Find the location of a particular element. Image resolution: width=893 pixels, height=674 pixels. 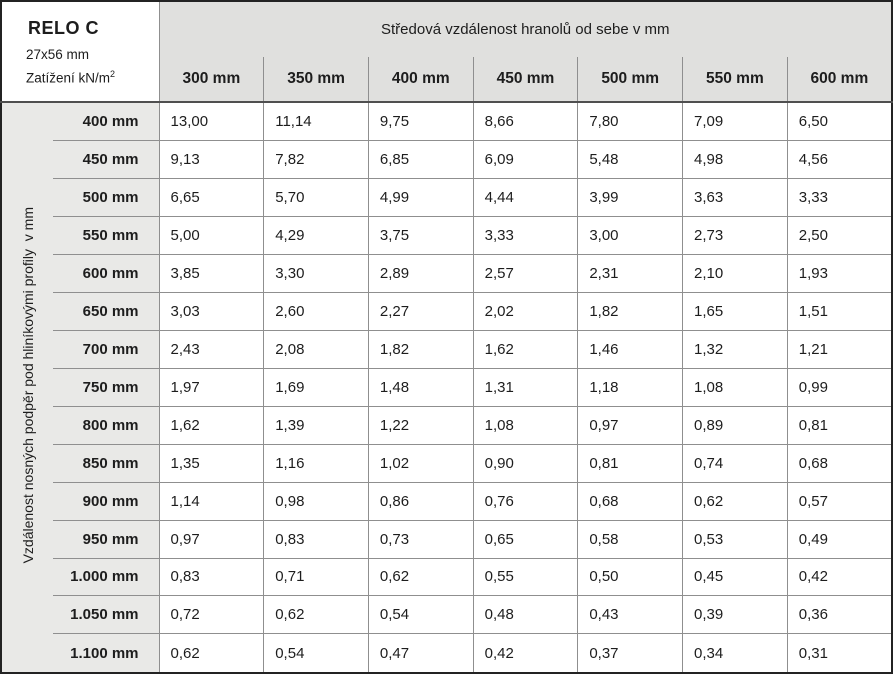

data-cell: 1,48 is located at coordinates (420, 387).